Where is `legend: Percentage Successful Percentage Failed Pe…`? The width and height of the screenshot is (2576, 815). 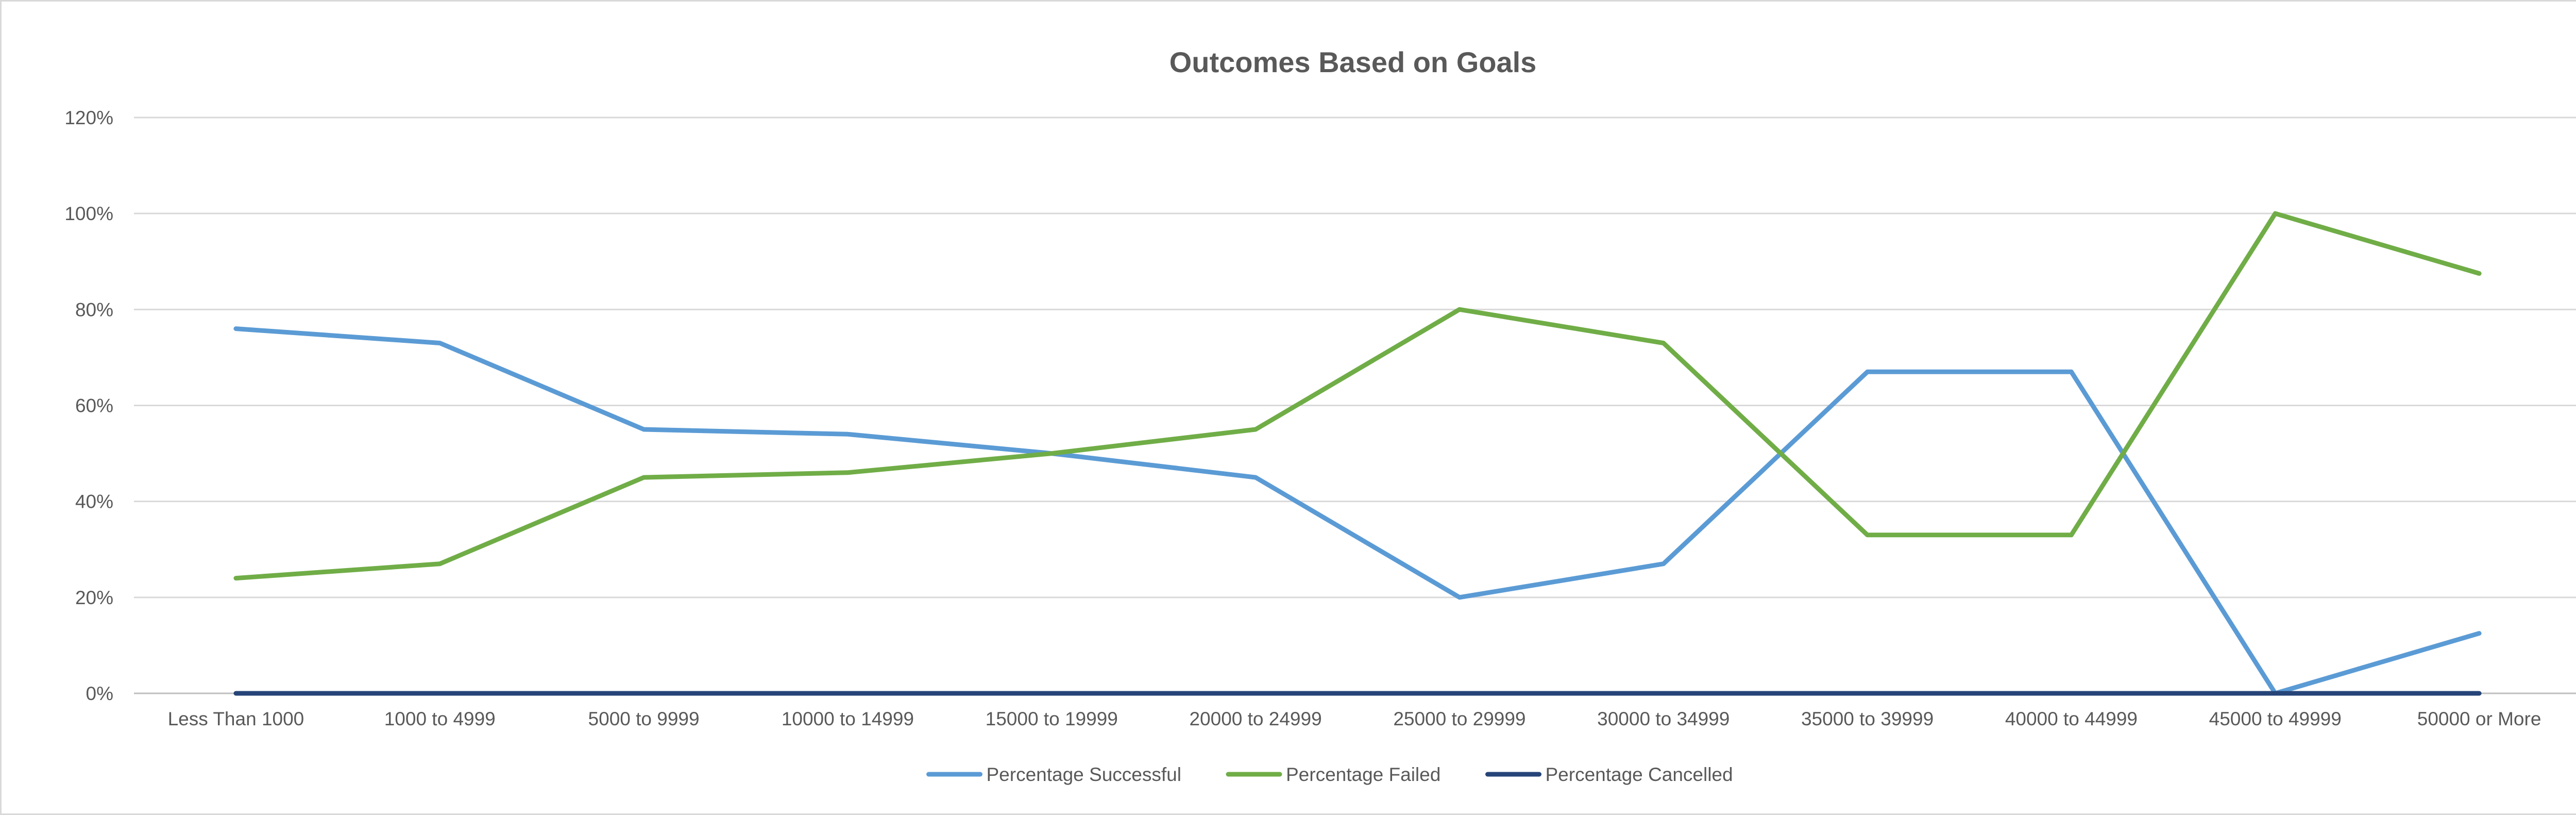
legend: Percentage Successful Percentage Failed Pe… is located at coordinates (1329, 774).